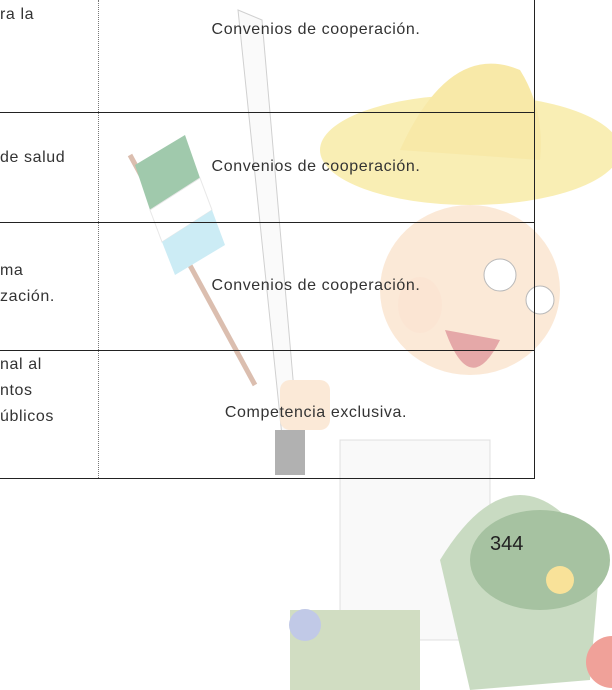 The image size is (612, 690). I want to click on cell-text: zación., so click(27, 296).